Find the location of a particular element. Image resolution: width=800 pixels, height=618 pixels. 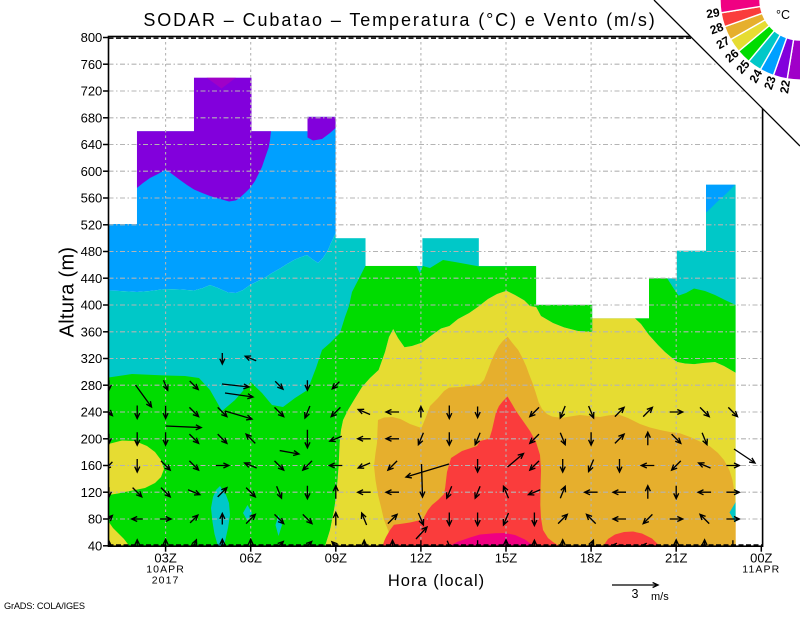

svg-text: 160 is located at coordinates (92, 465).